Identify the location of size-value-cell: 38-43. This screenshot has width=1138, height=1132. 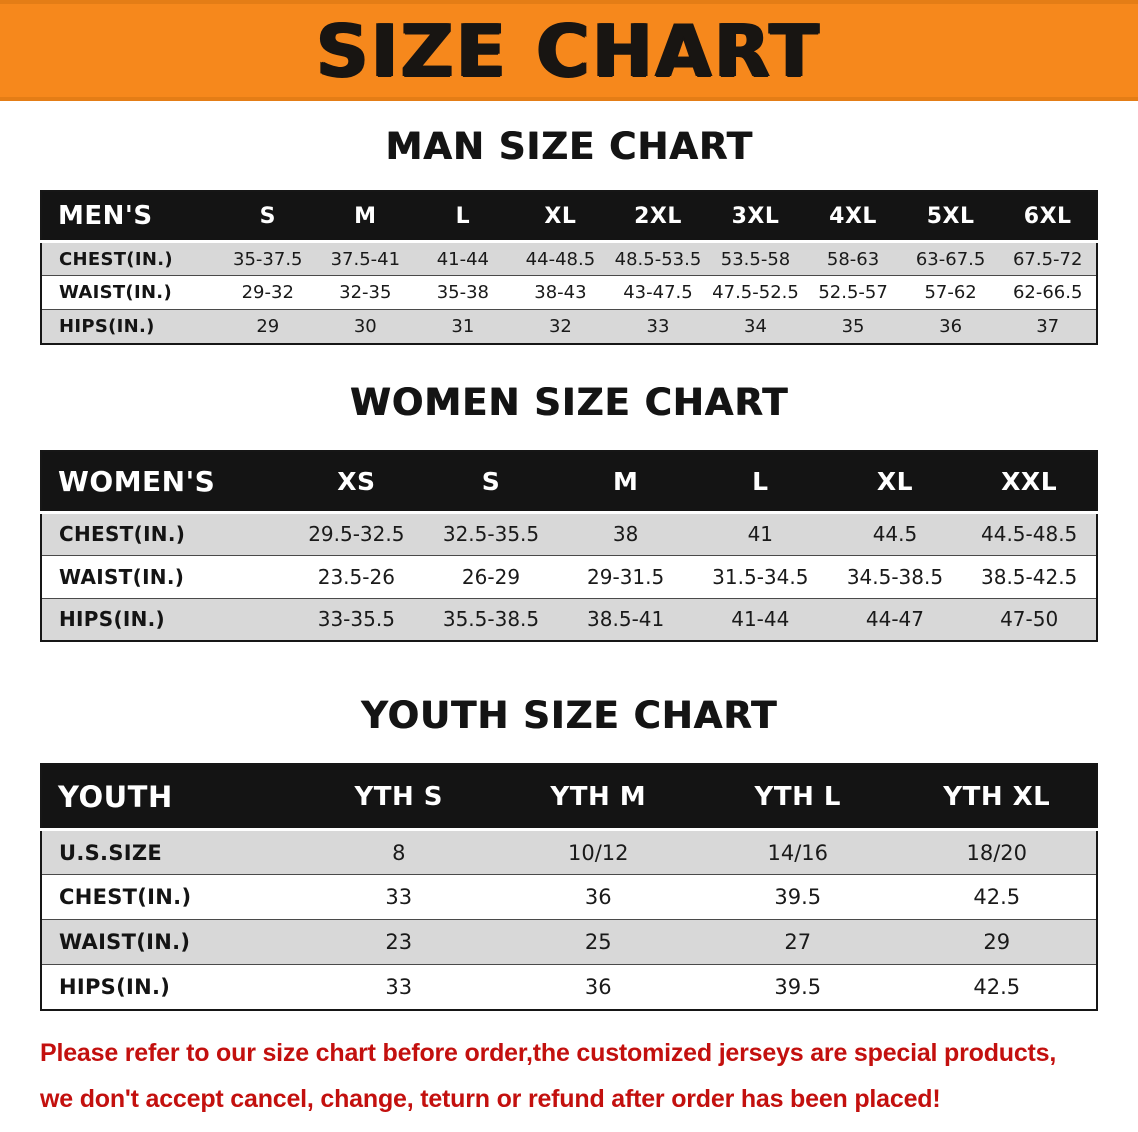
(560, 292).